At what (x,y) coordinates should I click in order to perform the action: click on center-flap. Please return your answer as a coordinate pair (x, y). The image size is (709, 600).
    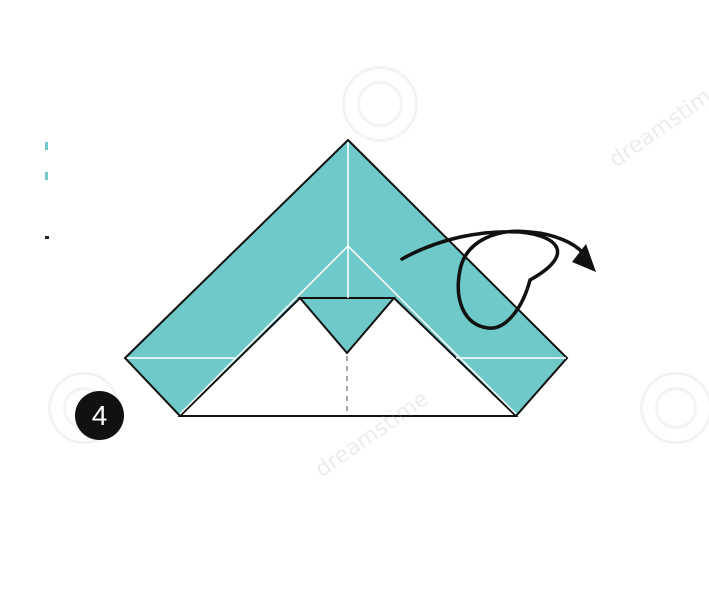
    Looking at the image, I should click on (347, 326).